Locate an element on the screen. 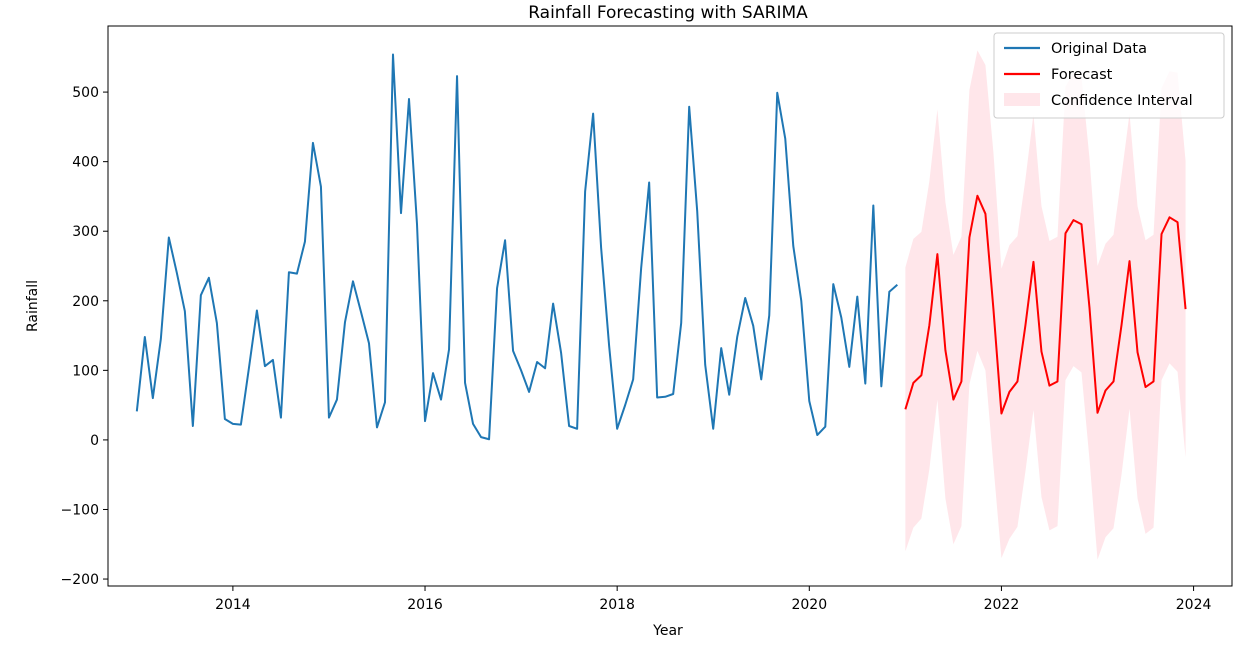 The height and width of the screenshot is (646, 1246). legend-original-label: Original Data is located at coordinates (1099, 49).